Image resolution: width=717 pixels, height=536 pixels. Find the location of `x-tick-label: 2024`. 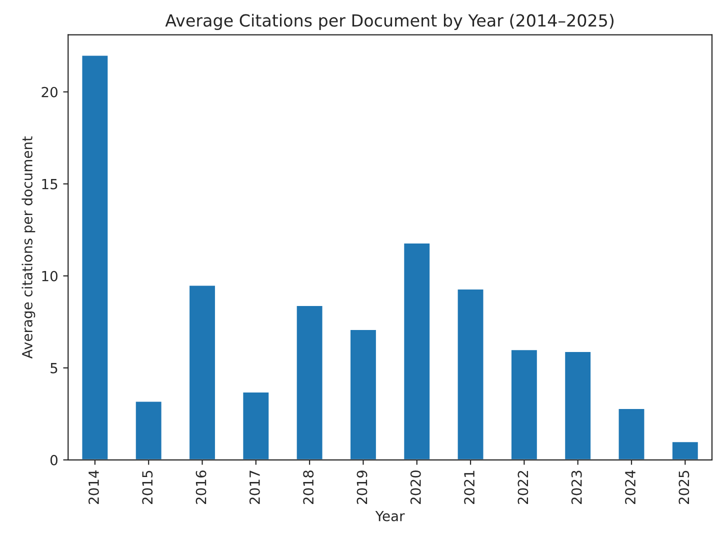

x-tick-label: 2024 is located at coordinates (630, 487).